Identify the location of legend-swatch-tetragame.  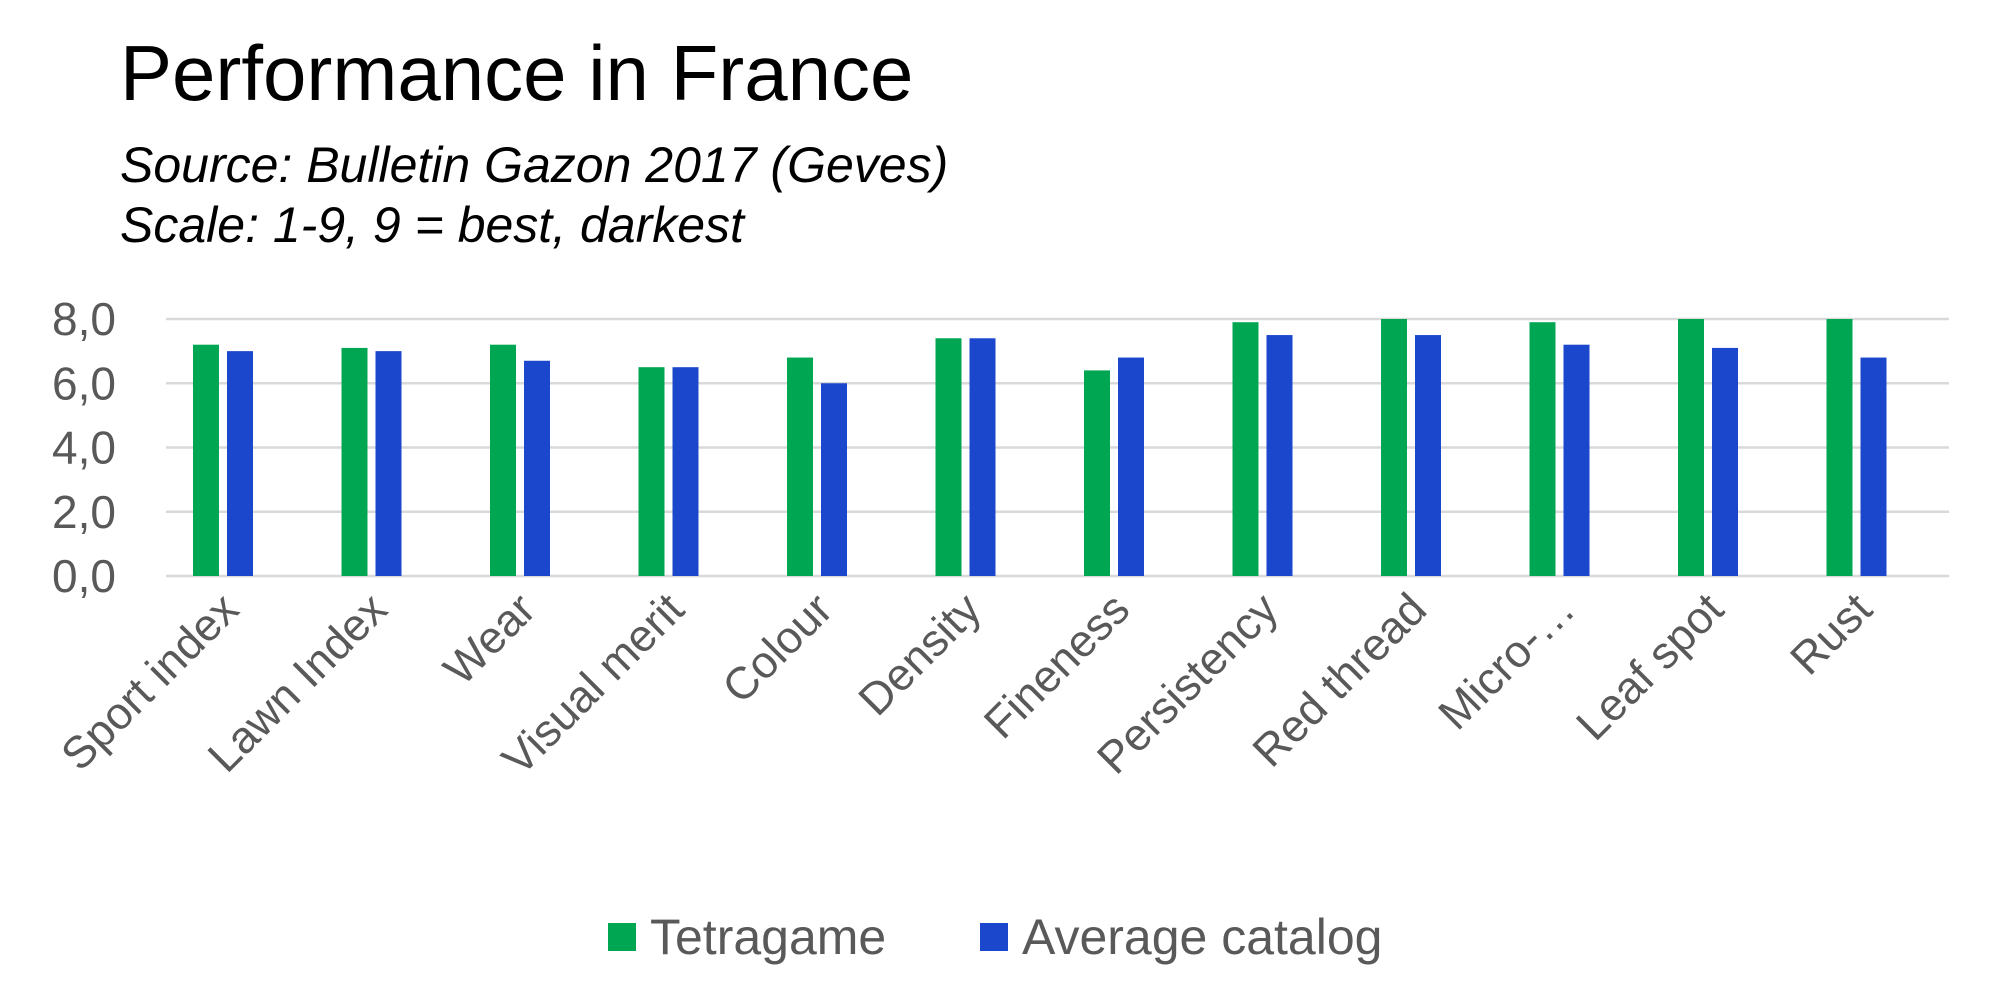
(622, 937).